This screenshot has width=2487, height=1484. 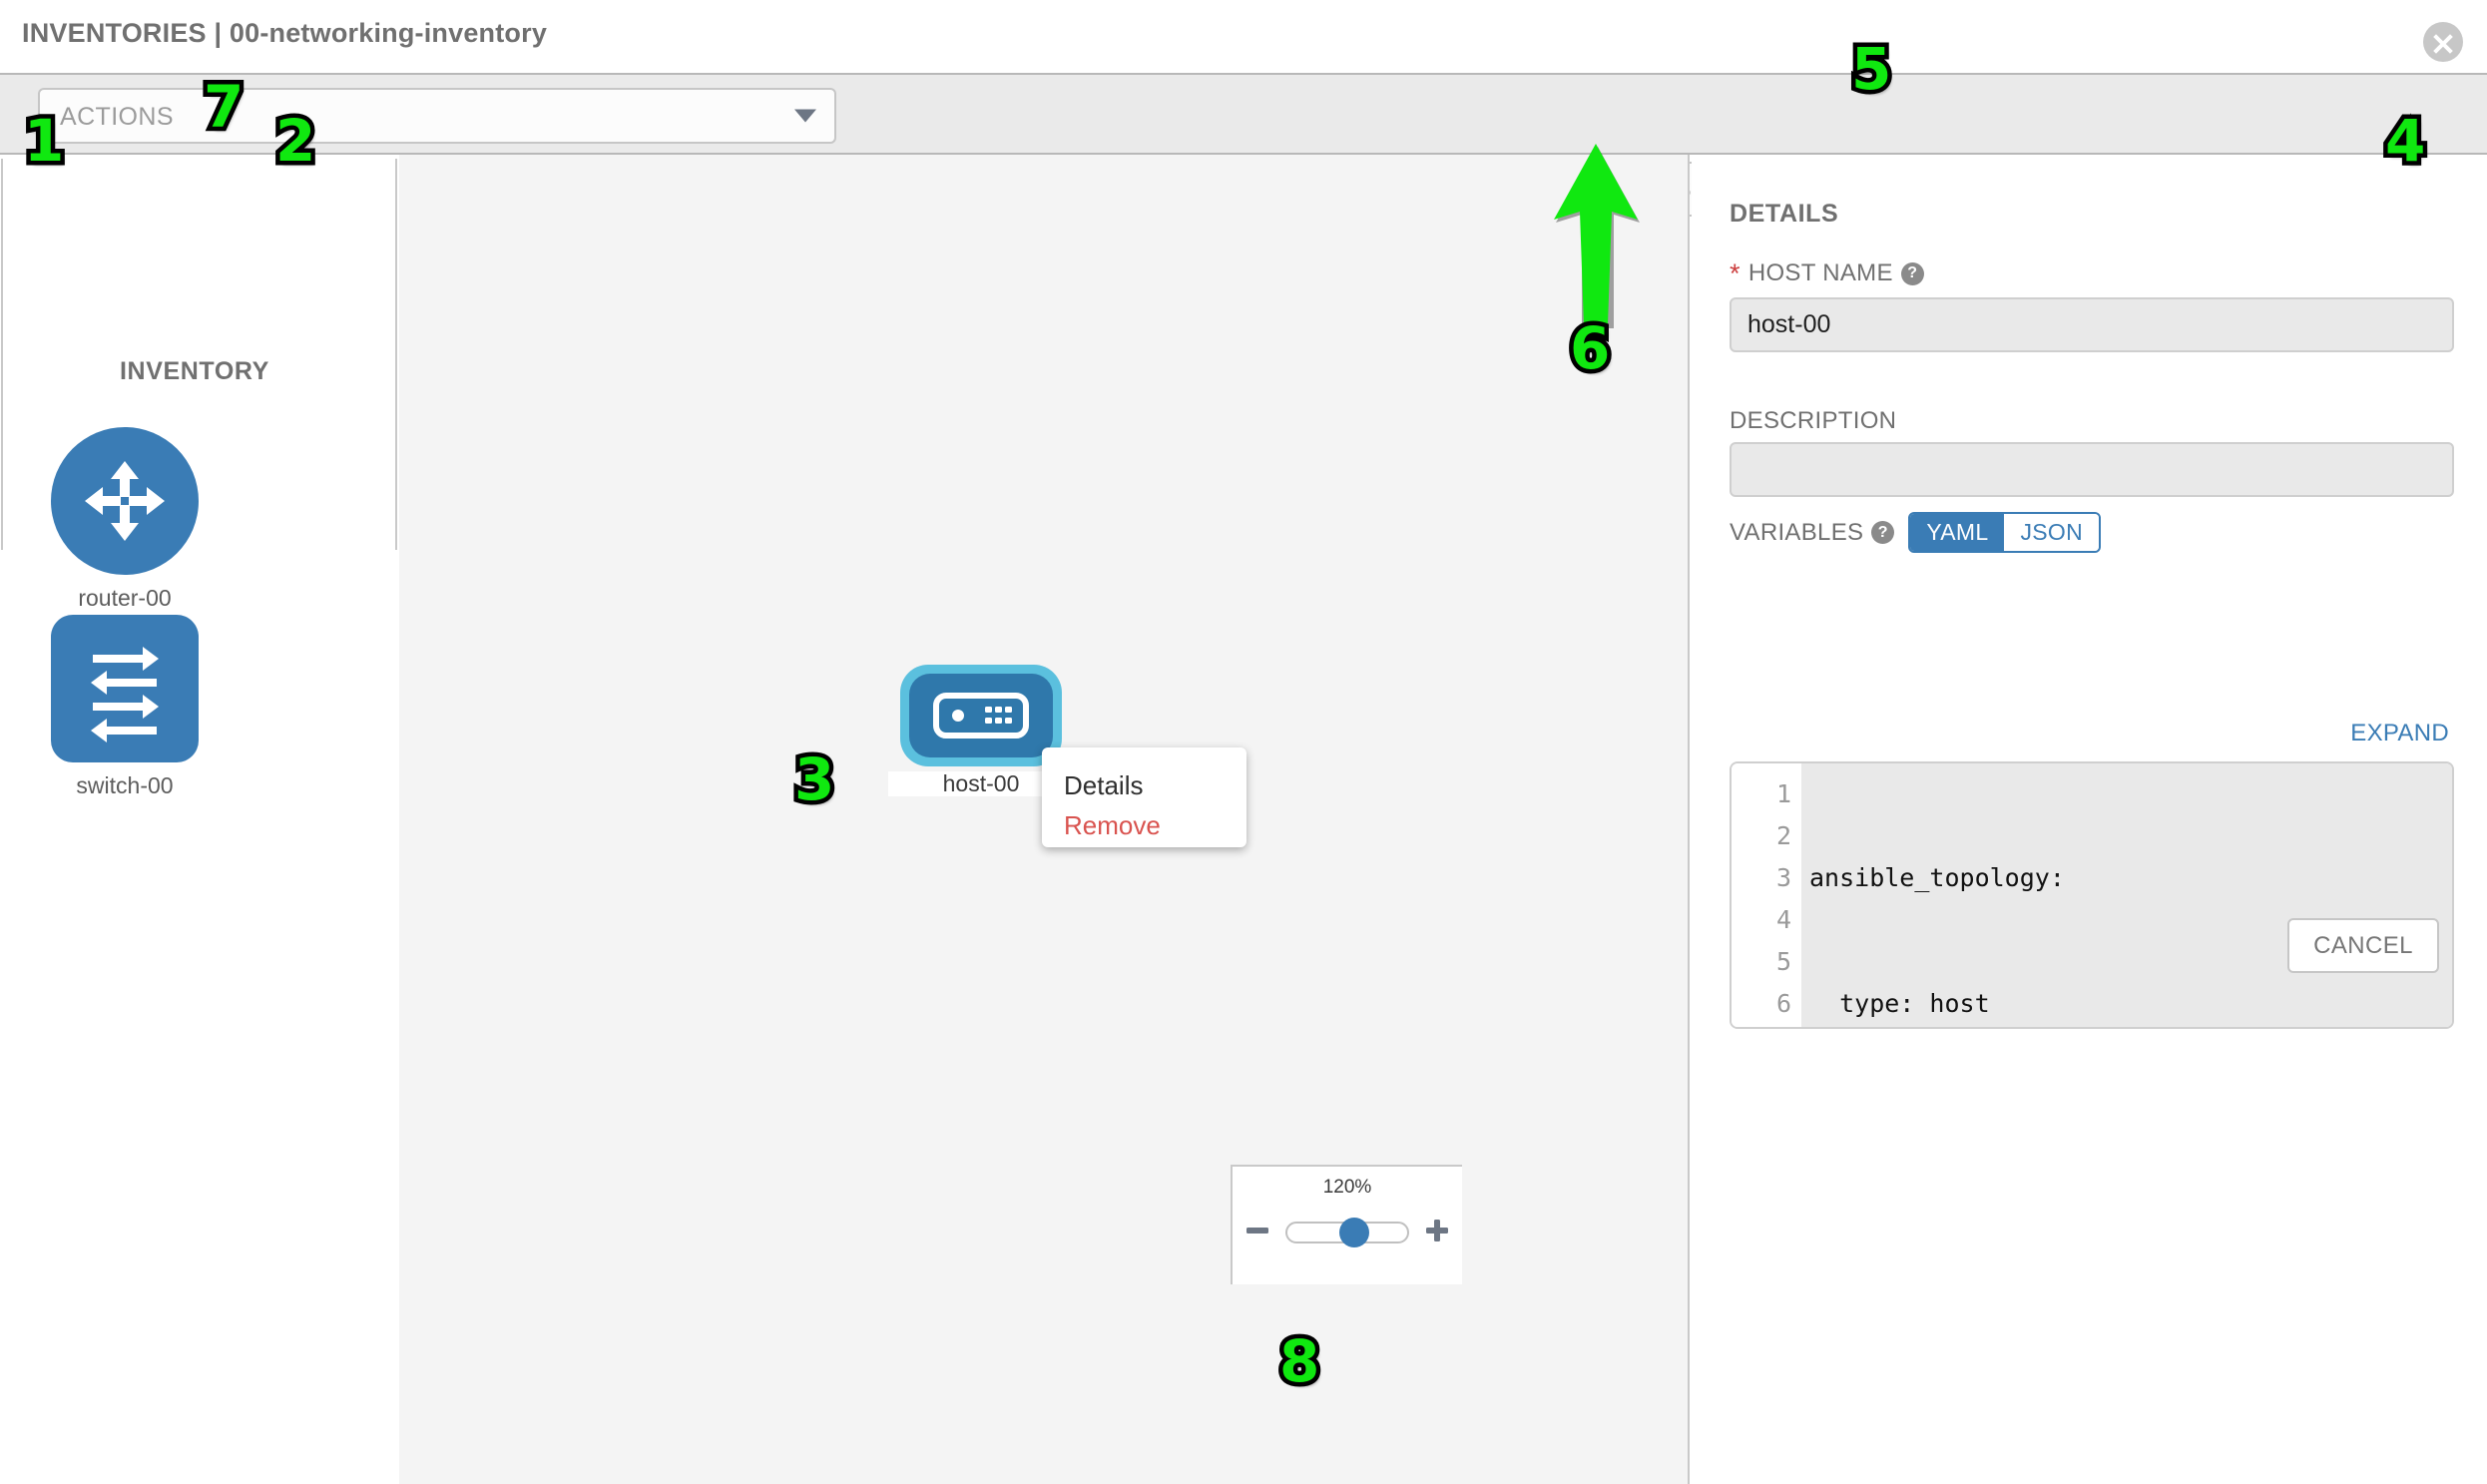 I want to click on cancel-button: CANCEL, so click(x=2363, y=945).